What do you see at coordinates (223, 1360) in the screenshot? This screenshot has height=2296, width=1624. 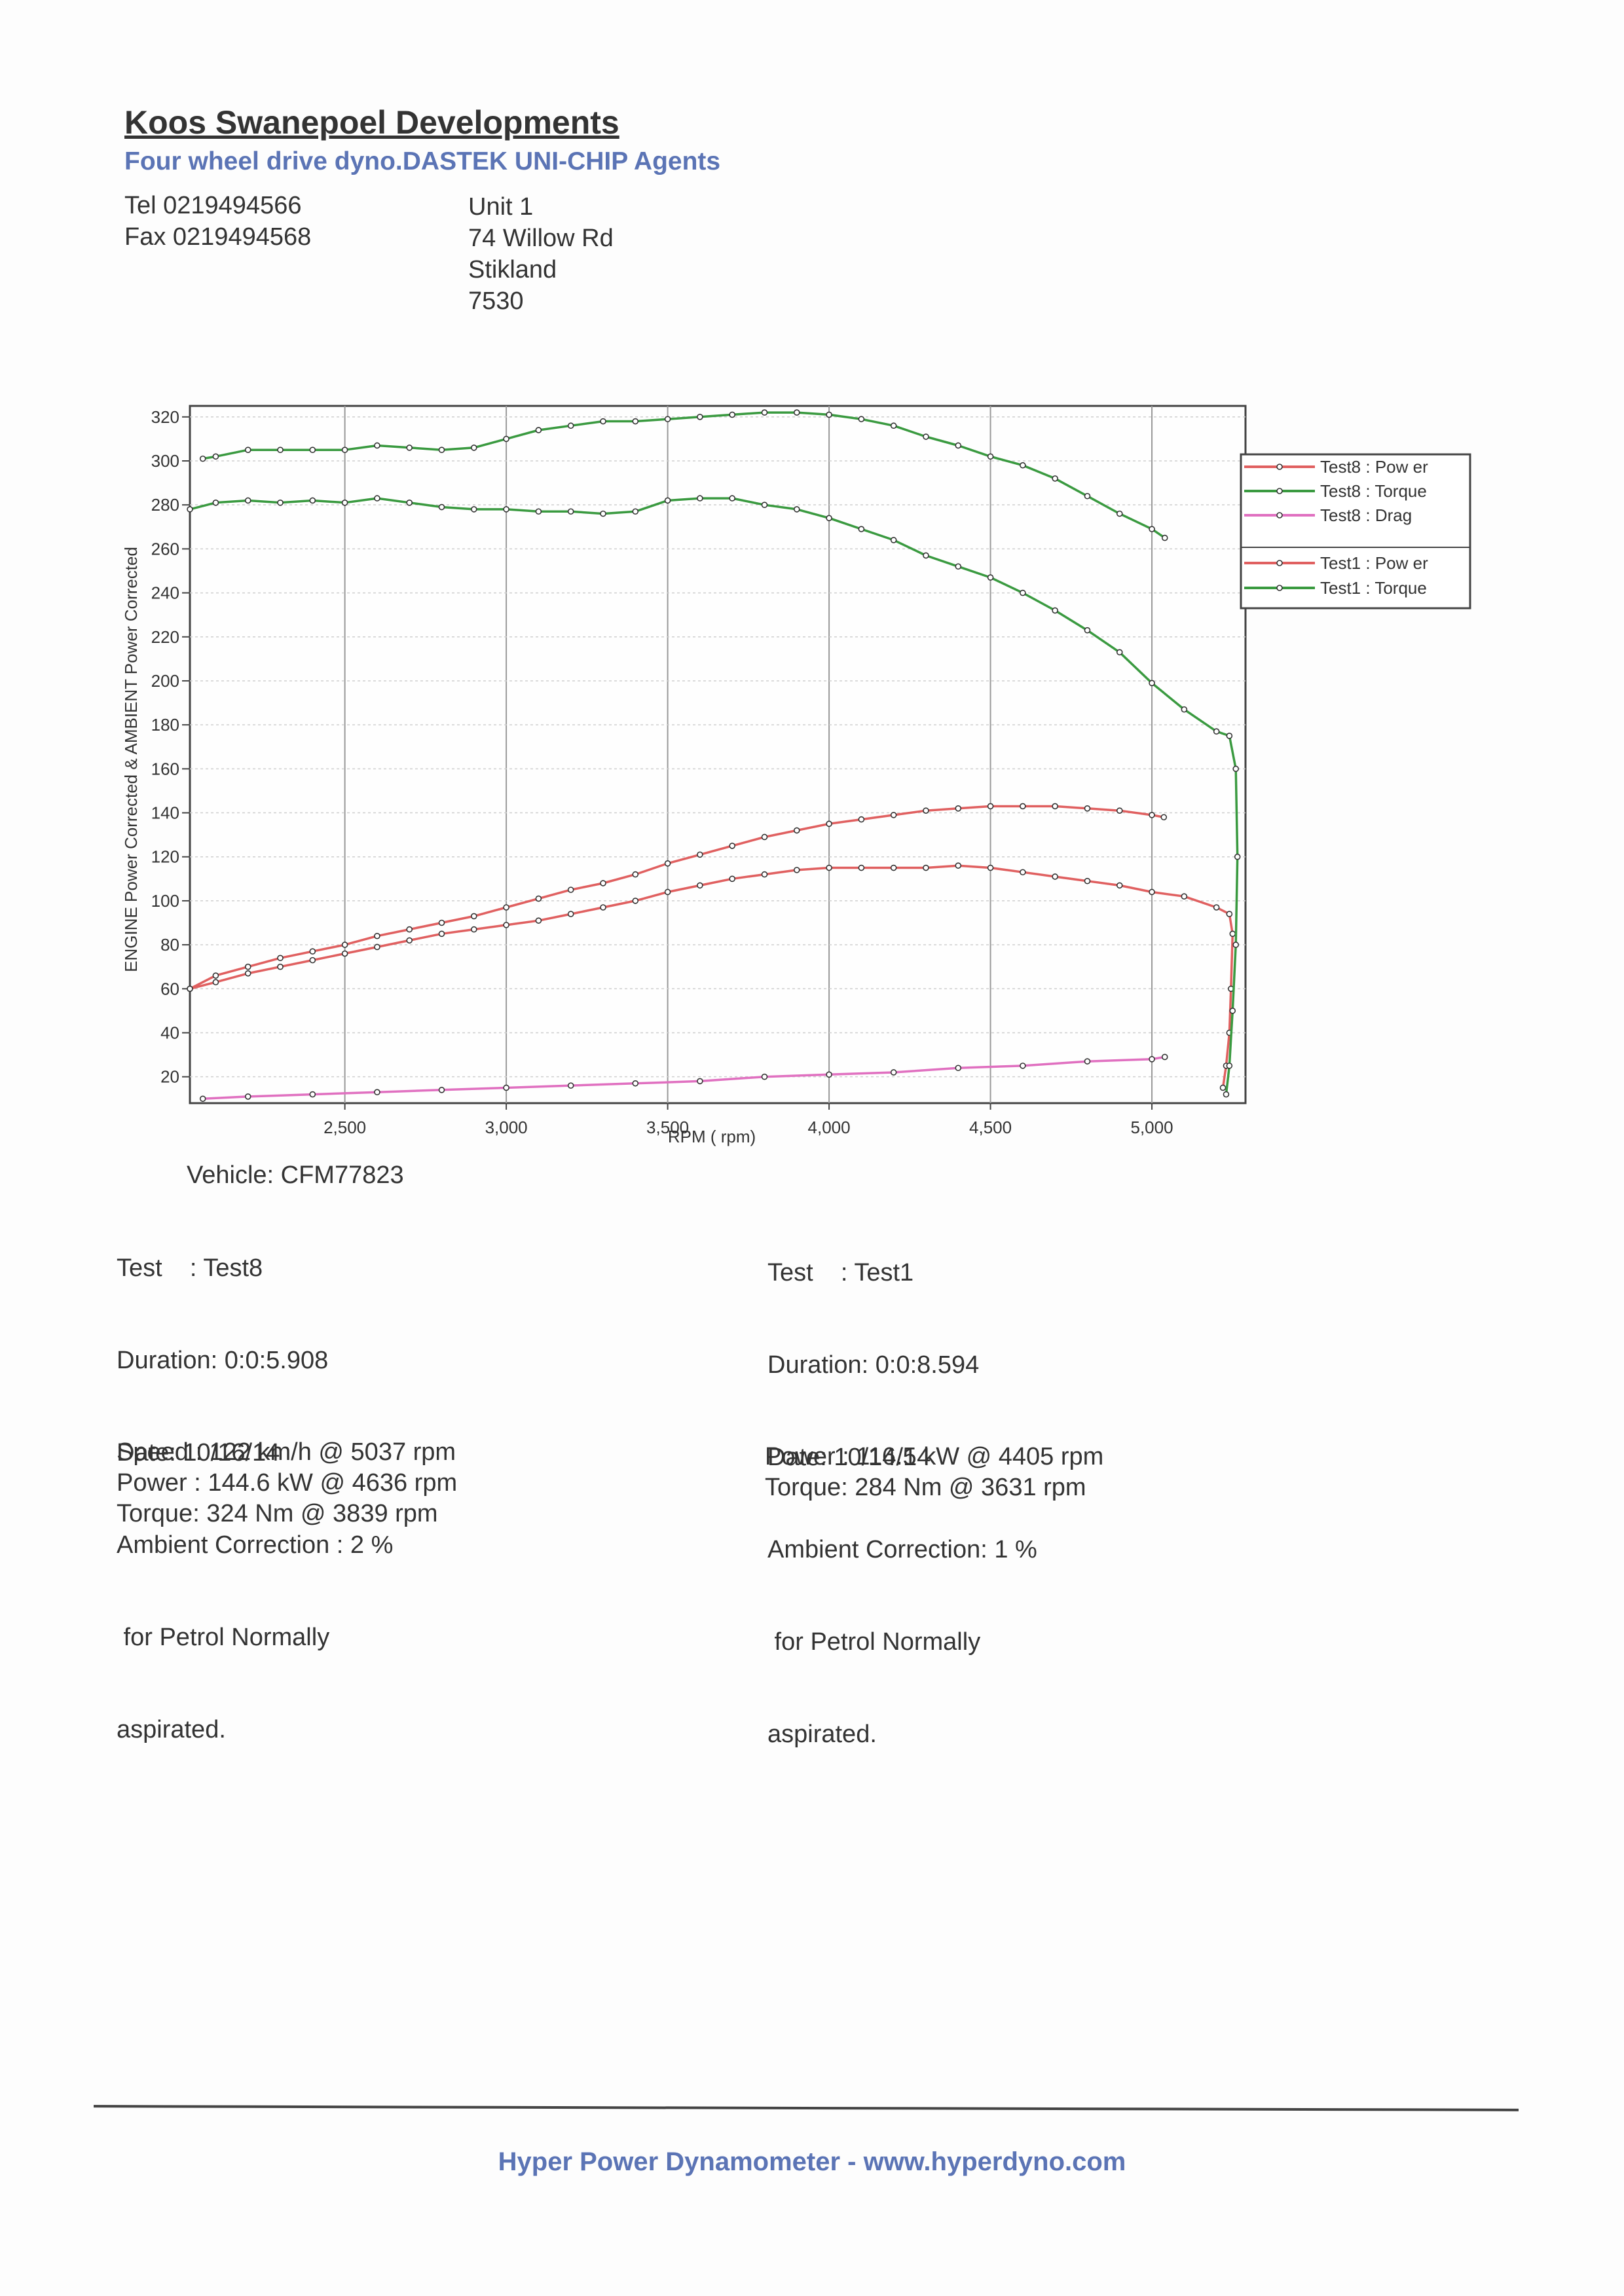 I see `info-line: Duration: 0:0:5.908` at bounding box center [223, 1360].